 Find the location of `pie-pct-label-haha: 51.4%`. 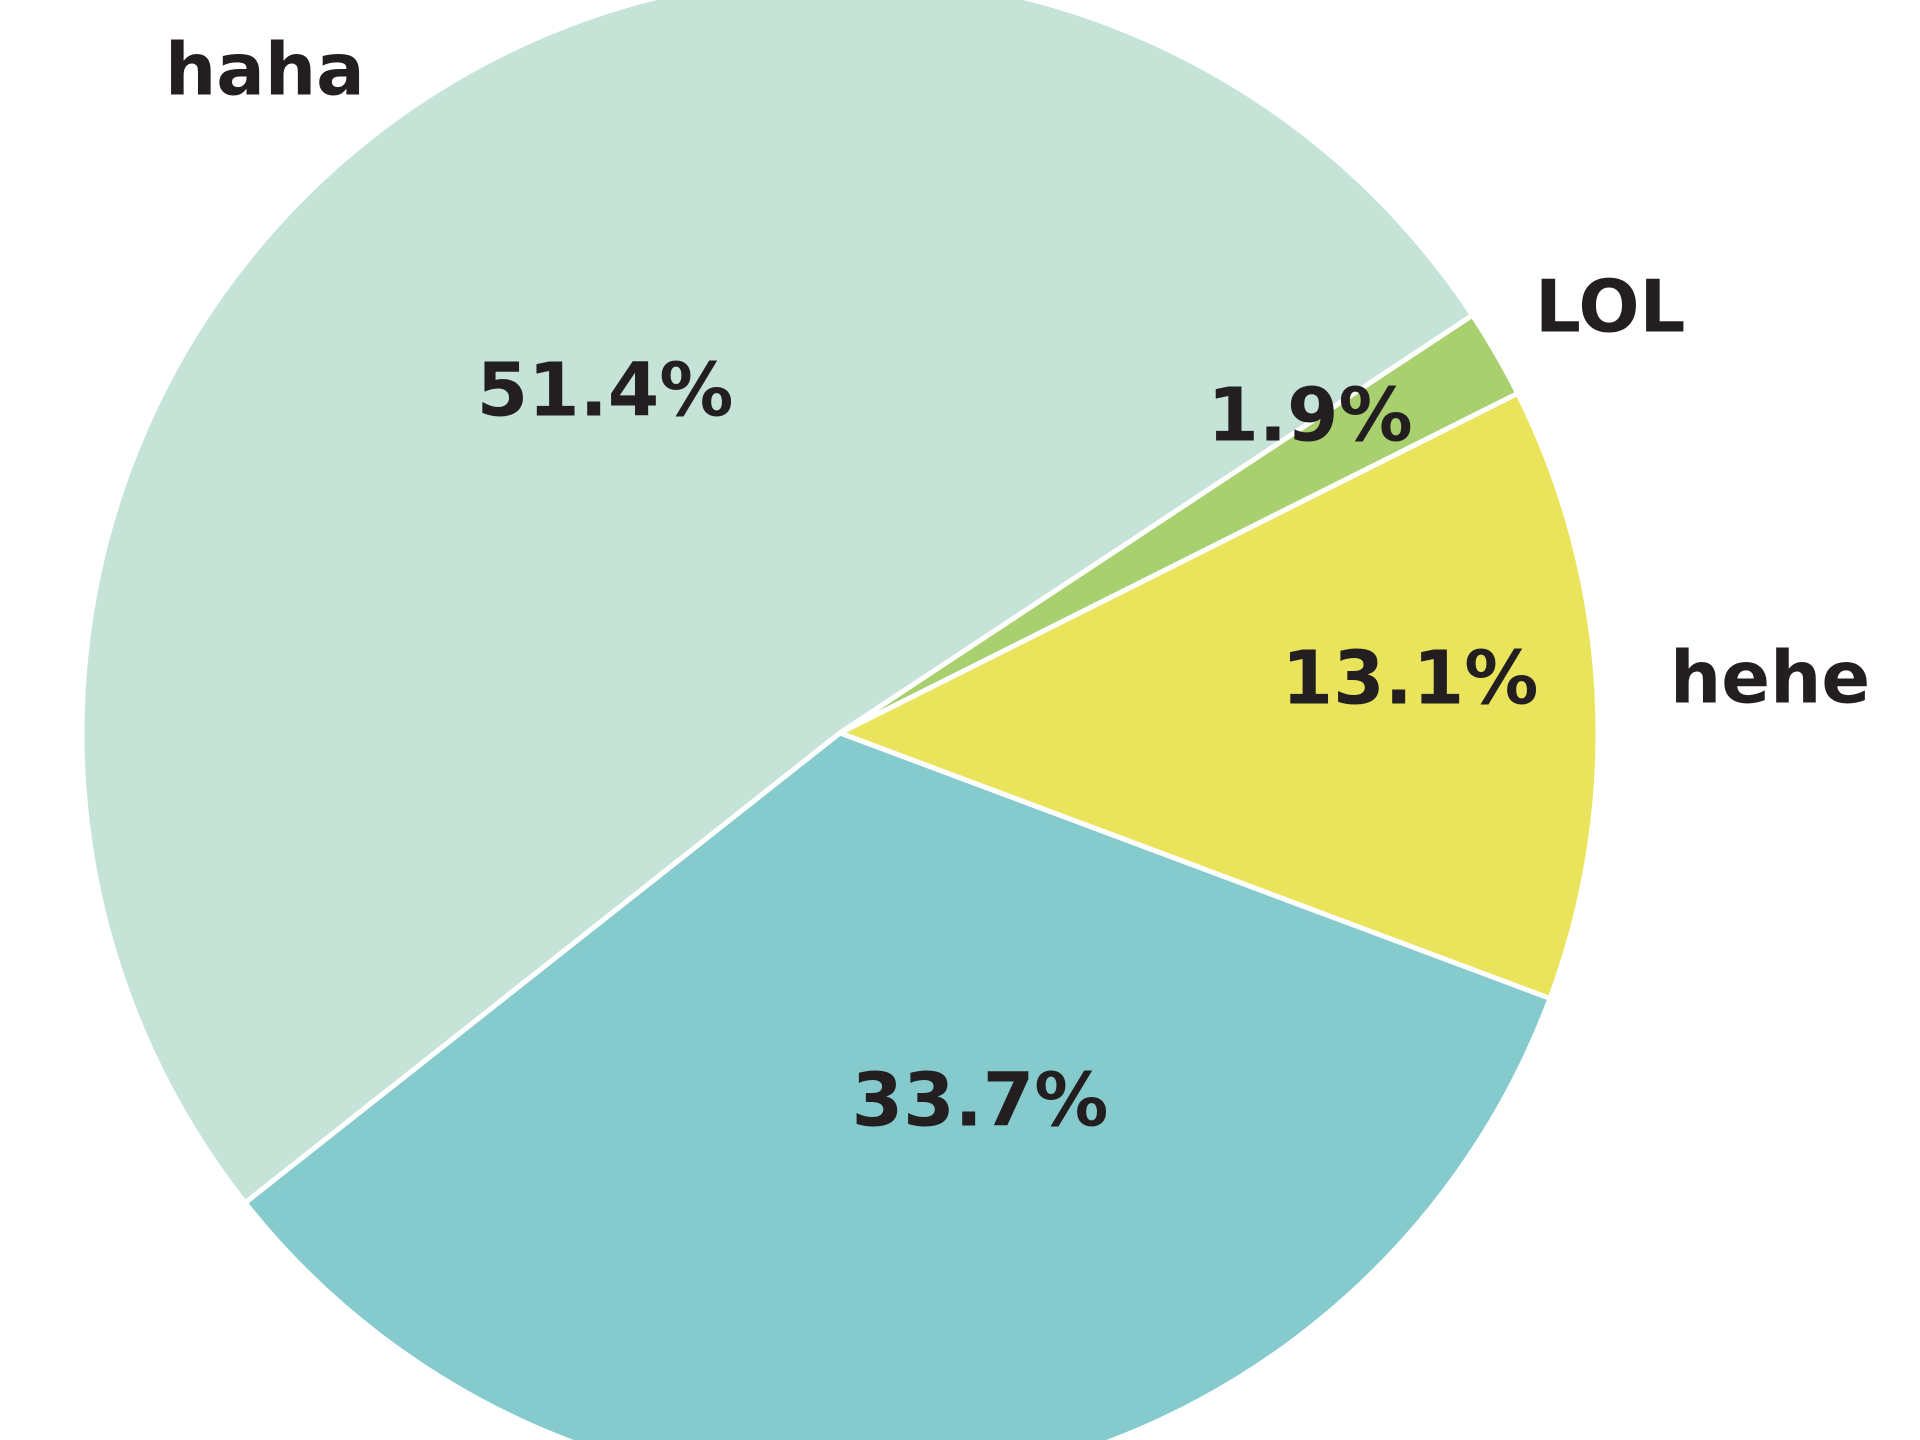

pie-pct-label-haha: 51.4% is located at coordinates (605, 391).